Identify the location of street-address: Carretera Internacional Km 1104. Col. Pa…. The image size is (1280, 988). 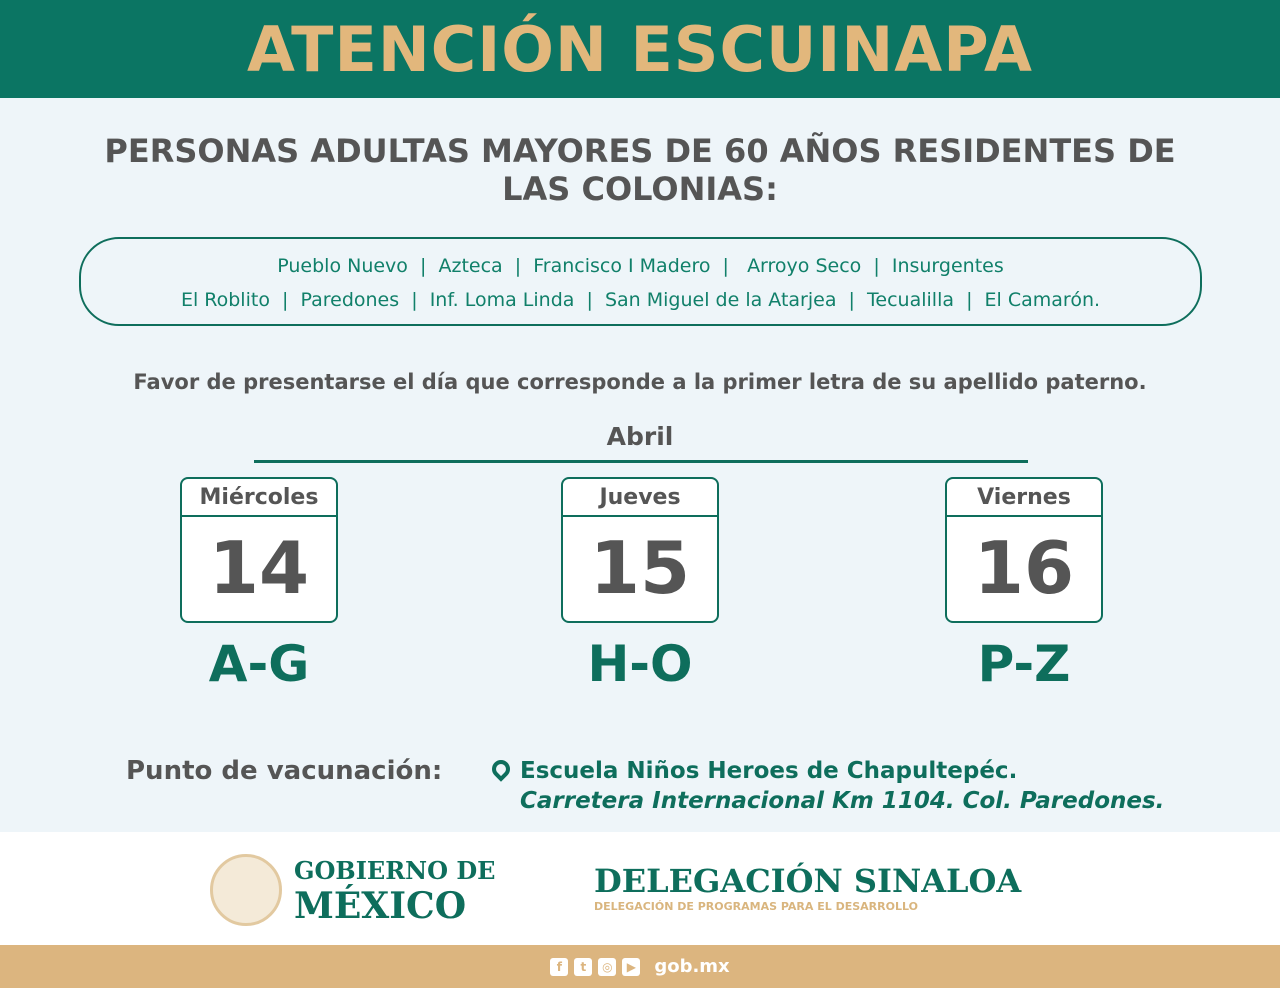
(842, 801).